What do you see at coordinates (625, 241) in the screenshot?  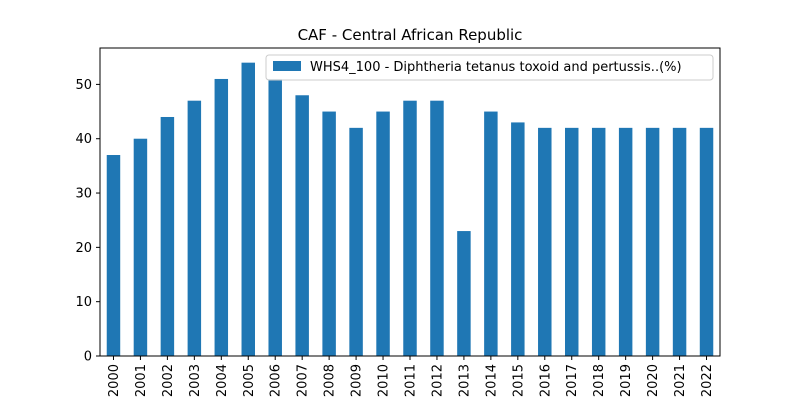 I see `bar-2019` at bounding box center [625, 241].